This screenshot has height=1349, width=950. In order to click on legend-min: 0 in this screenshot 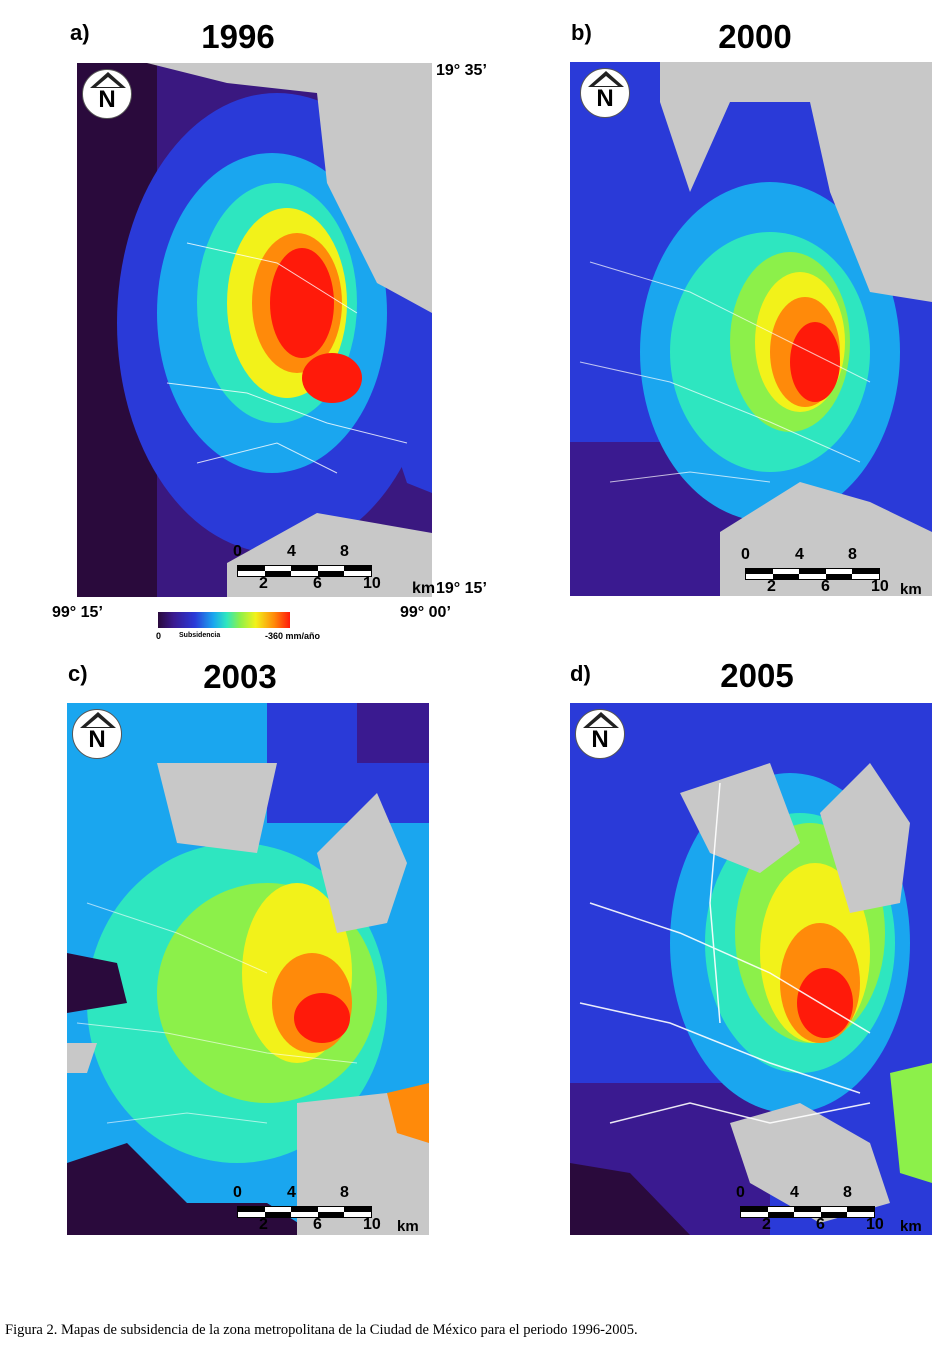, I will do `click(159, 636)`.